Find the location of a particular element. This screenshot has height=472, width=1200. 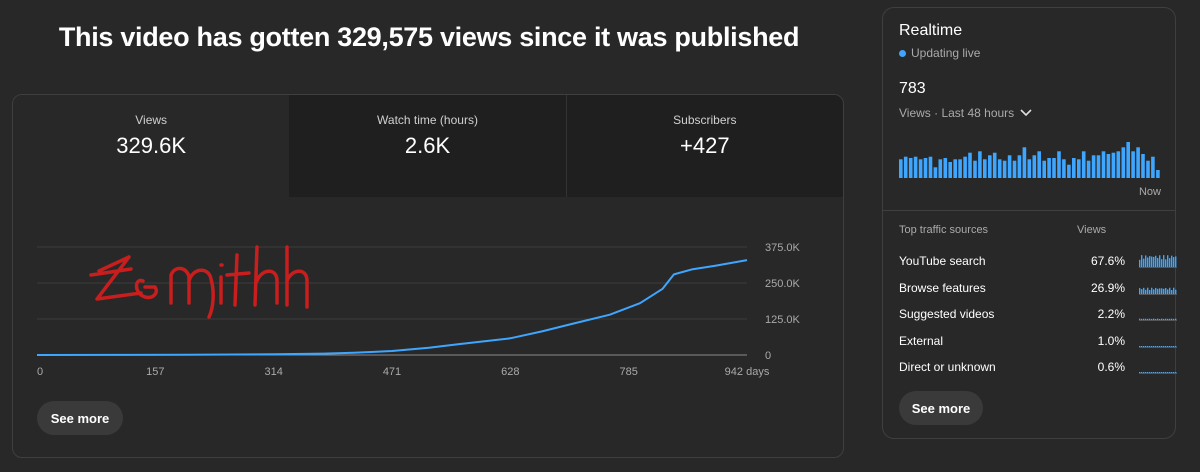

x-tick-label: 628 is located at coordinates (510, 372).